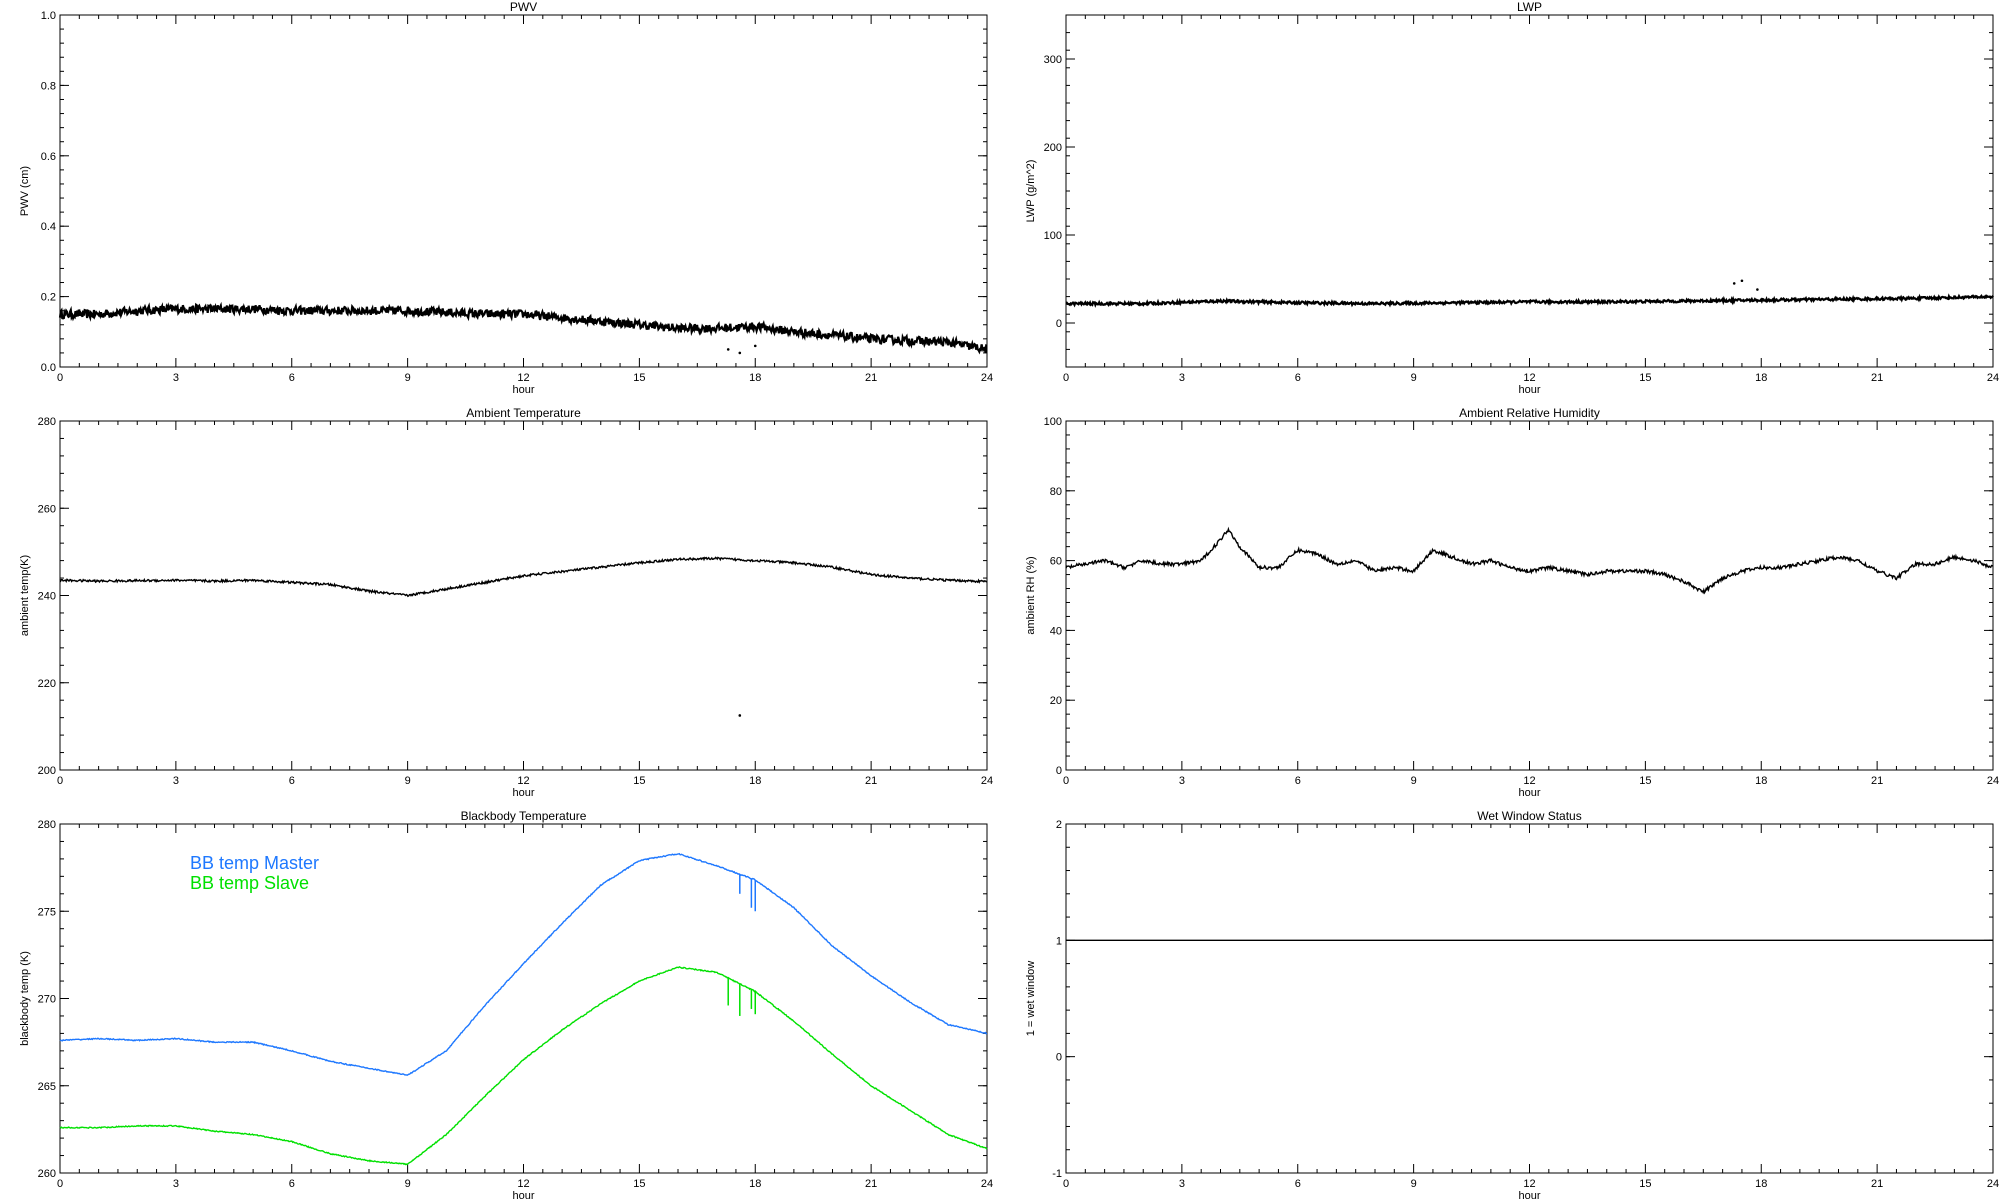 The image size is (2000, 1200). What do you see at coordinates (48, 298) in the screenshot?
I see `y-tick-label: 0.2` at bounding box center [48, 298].